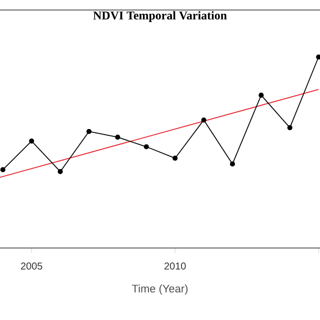  I want to click on x-tick-label: 2010, so click(175, 266).